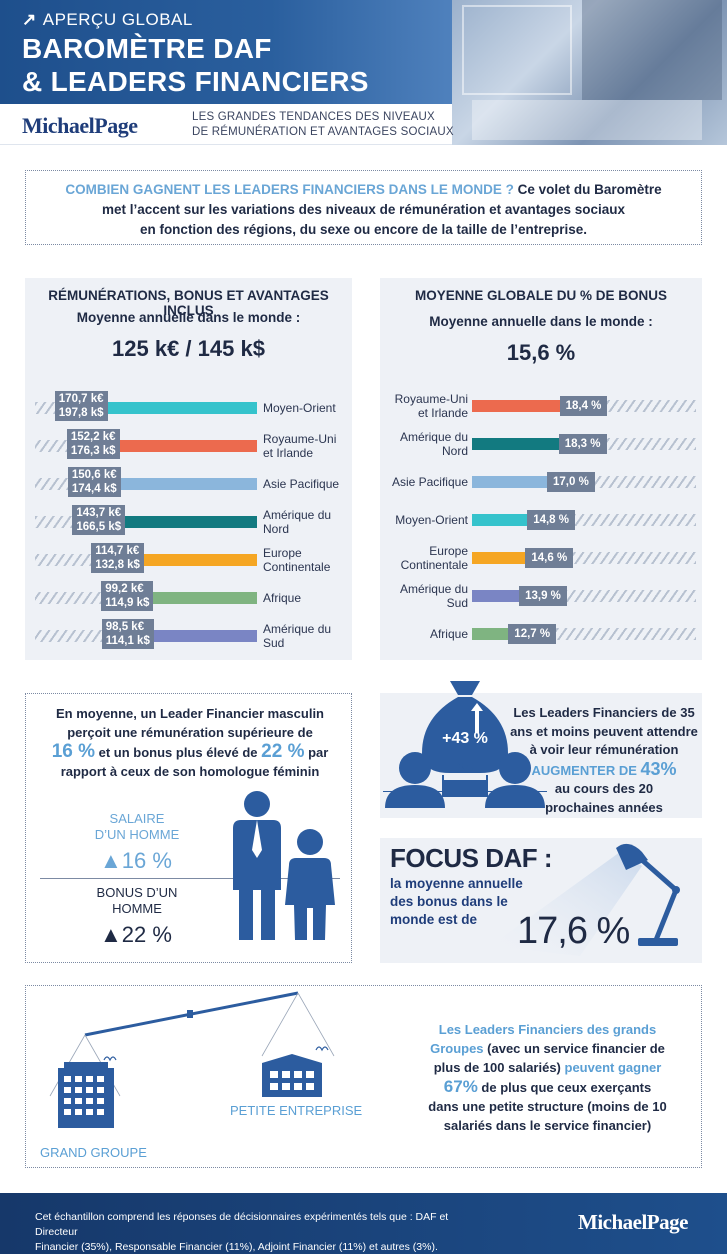 The width and height of the screenshot is (727, 1254). I want to click on header-title-block, so click(226, 52).